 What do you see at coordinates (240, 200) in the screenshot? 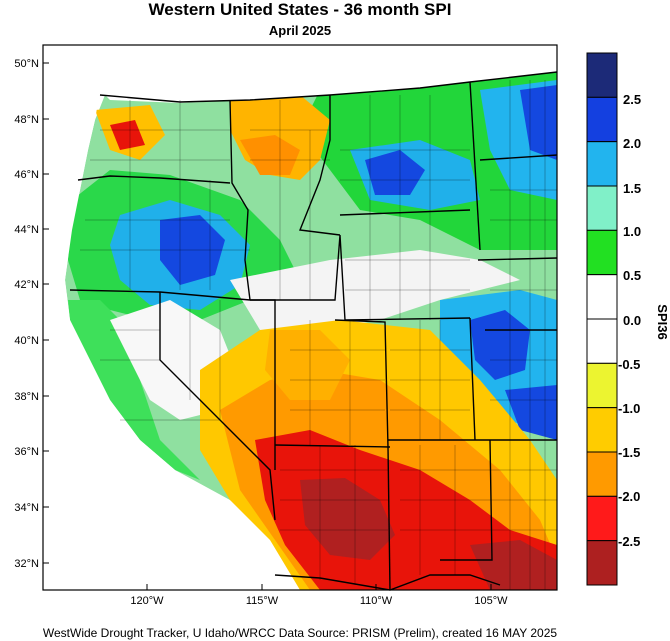
I see `id-western-border` at bounding box center [240, 200].